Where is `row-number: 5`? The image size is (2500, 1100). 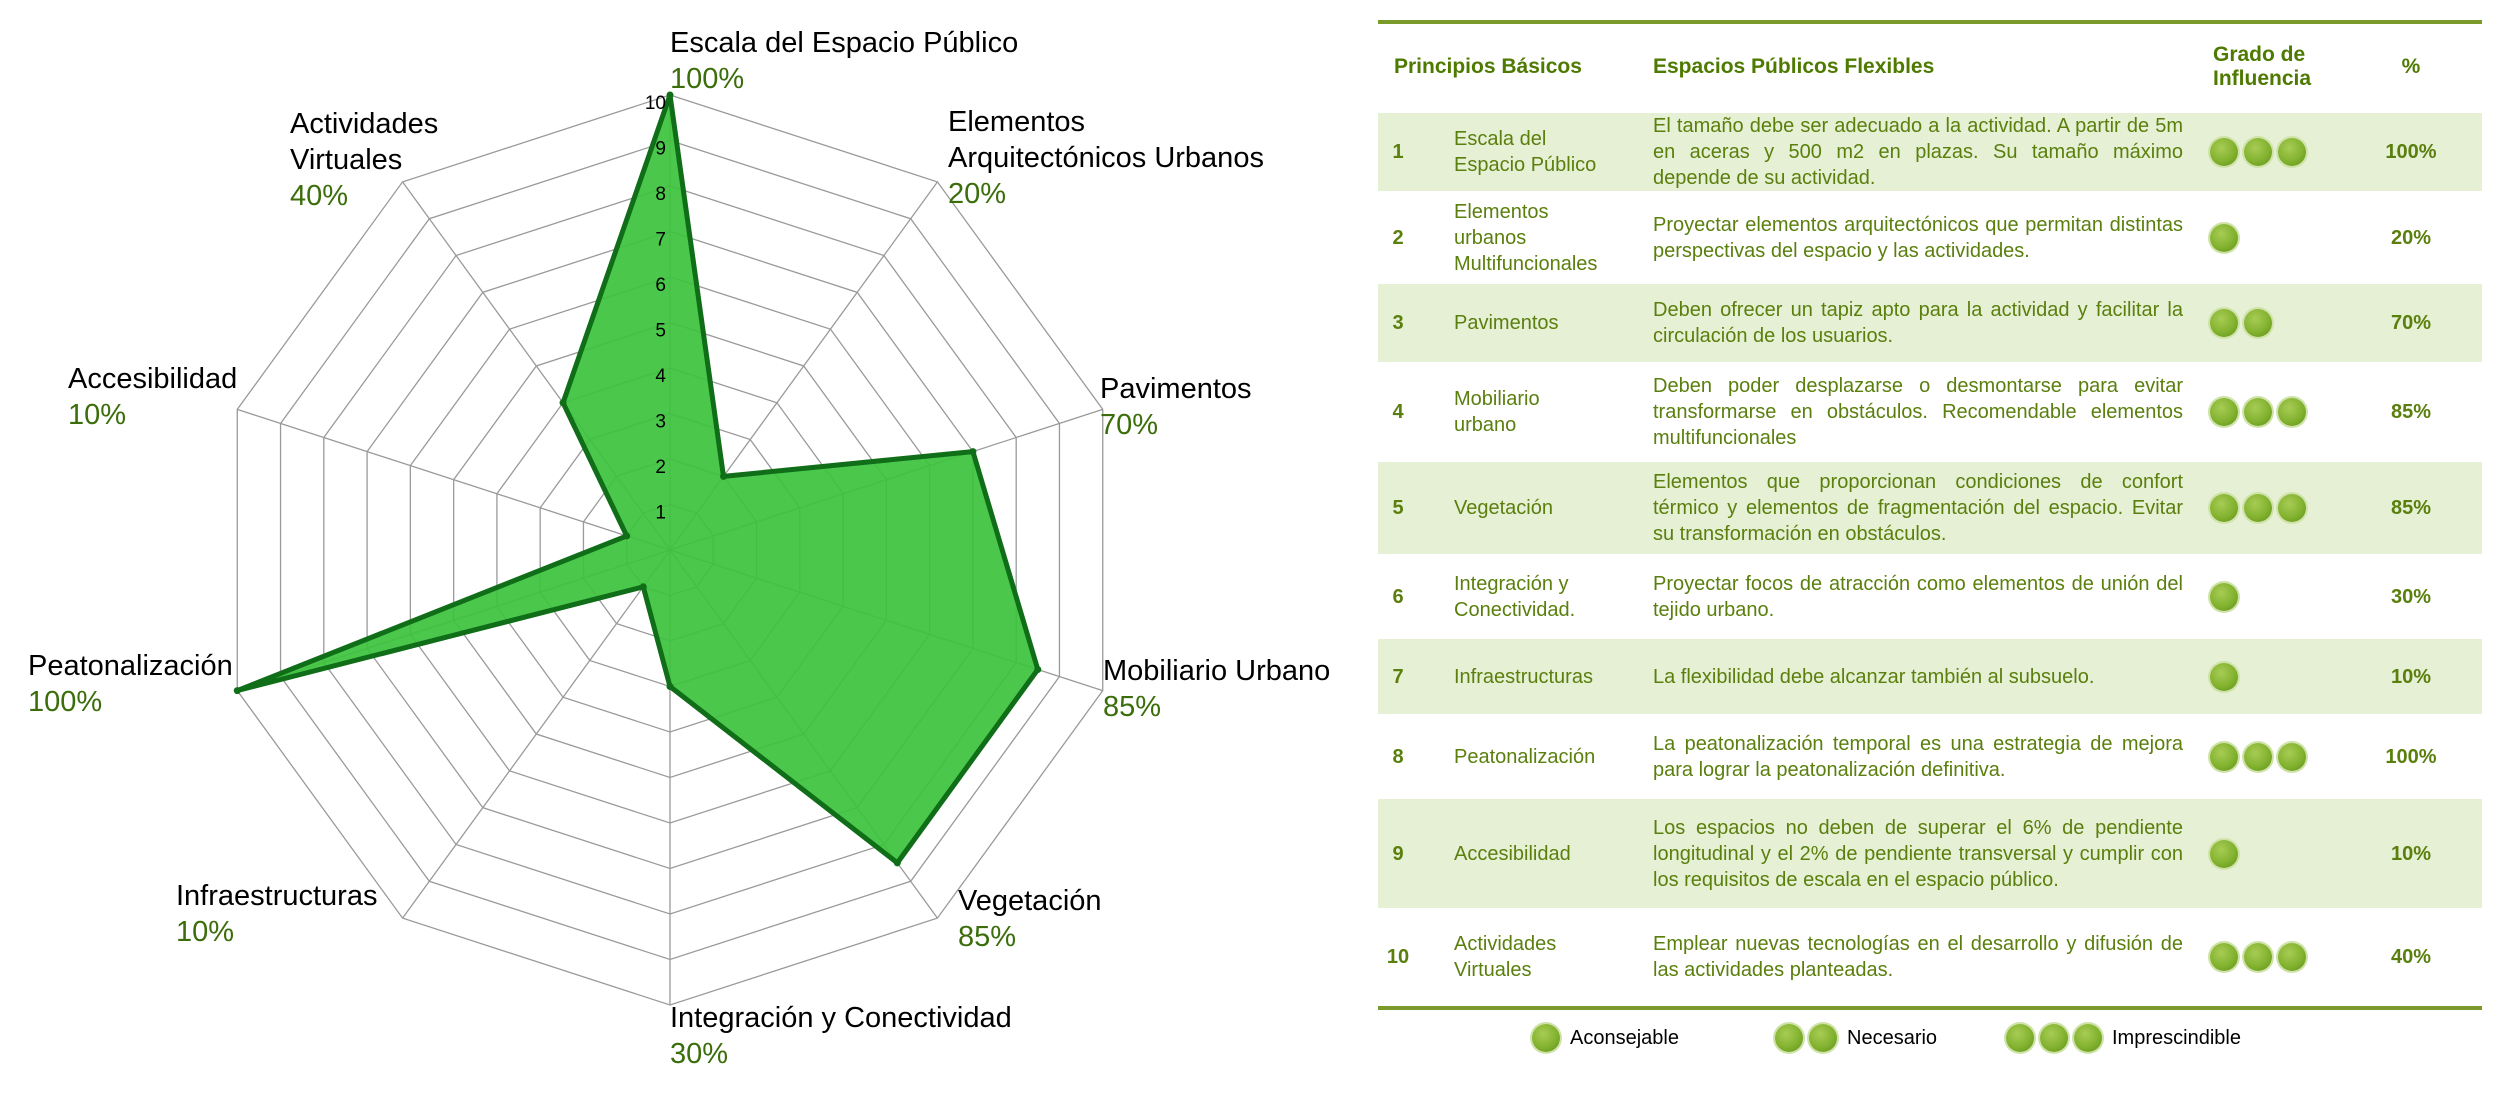
row-number: 5 is located at coordinates (1398, 508).